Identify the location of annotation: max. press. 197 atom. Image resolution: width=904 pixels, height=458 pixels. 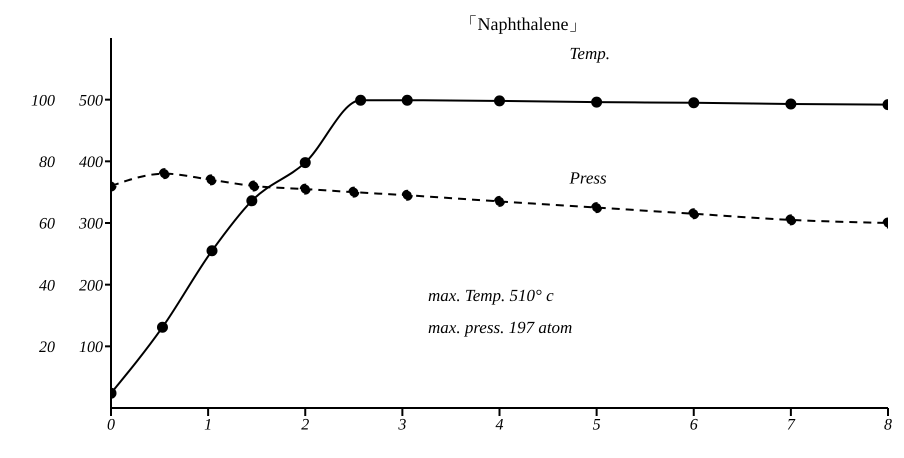
(500, 328).